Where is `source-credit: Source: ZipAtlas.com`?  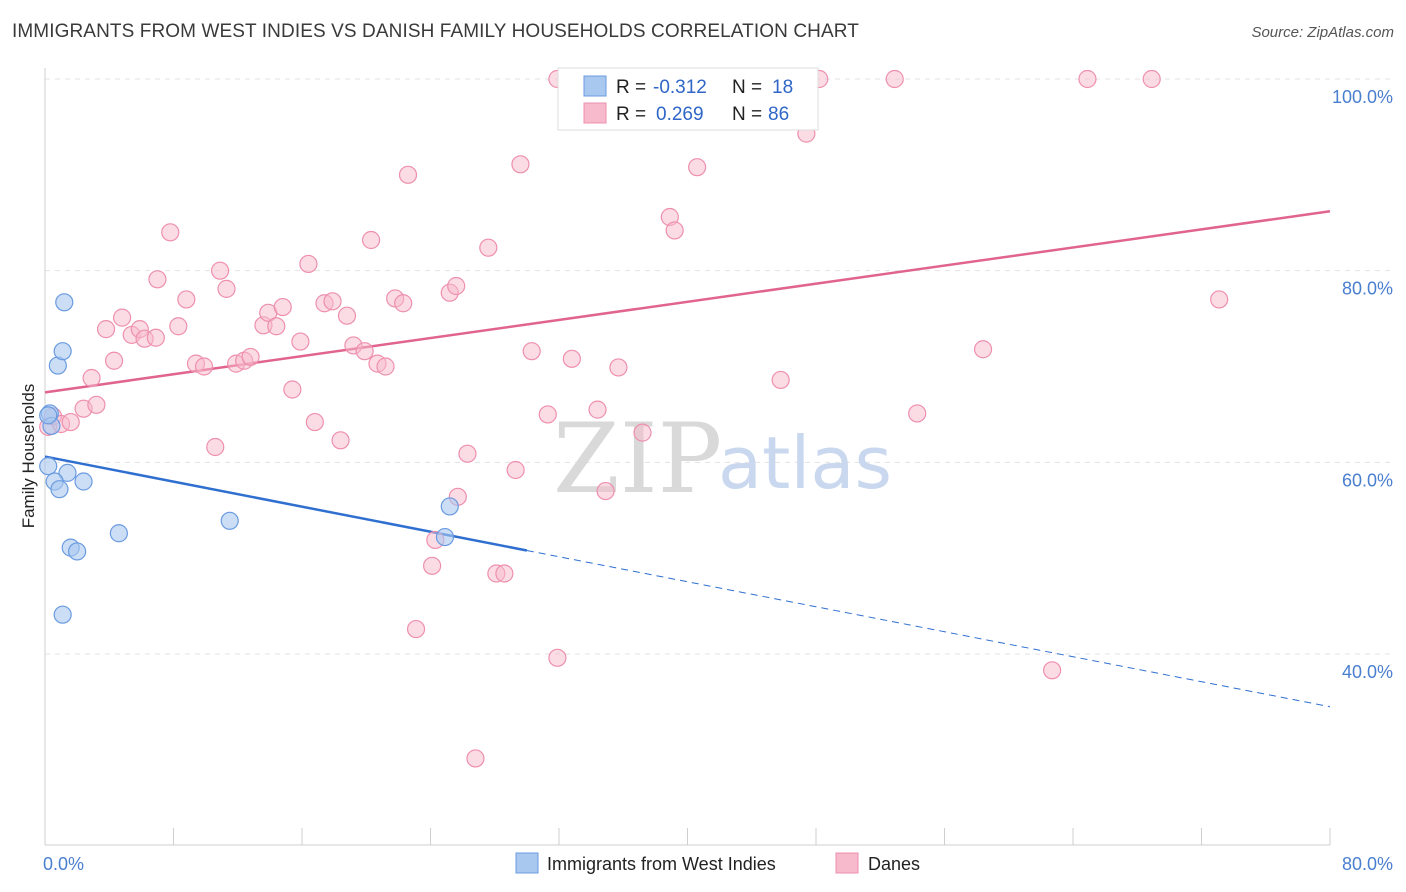
source-credit: Source: ZipAtlas.com is located at coordinates (1322, 32).